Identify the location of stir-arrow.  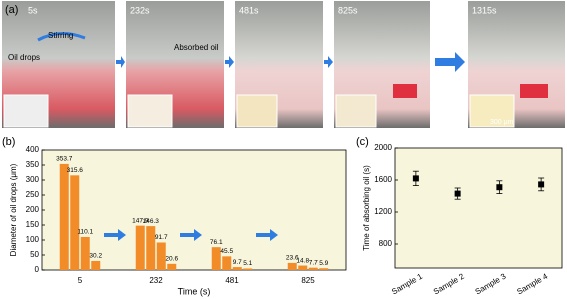
(61, 37).